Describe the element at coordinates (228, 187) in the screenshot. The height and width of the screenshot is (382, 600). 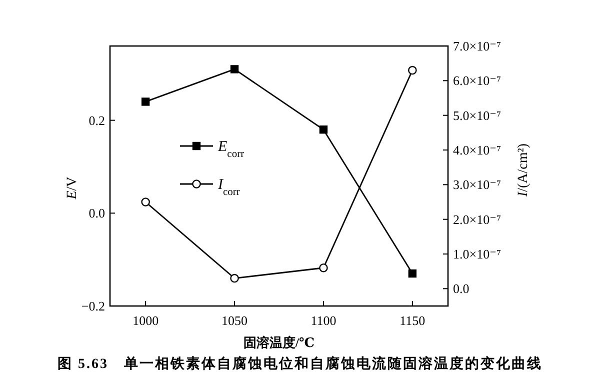
I see `legend-label: I$_{corr}$` at that location.